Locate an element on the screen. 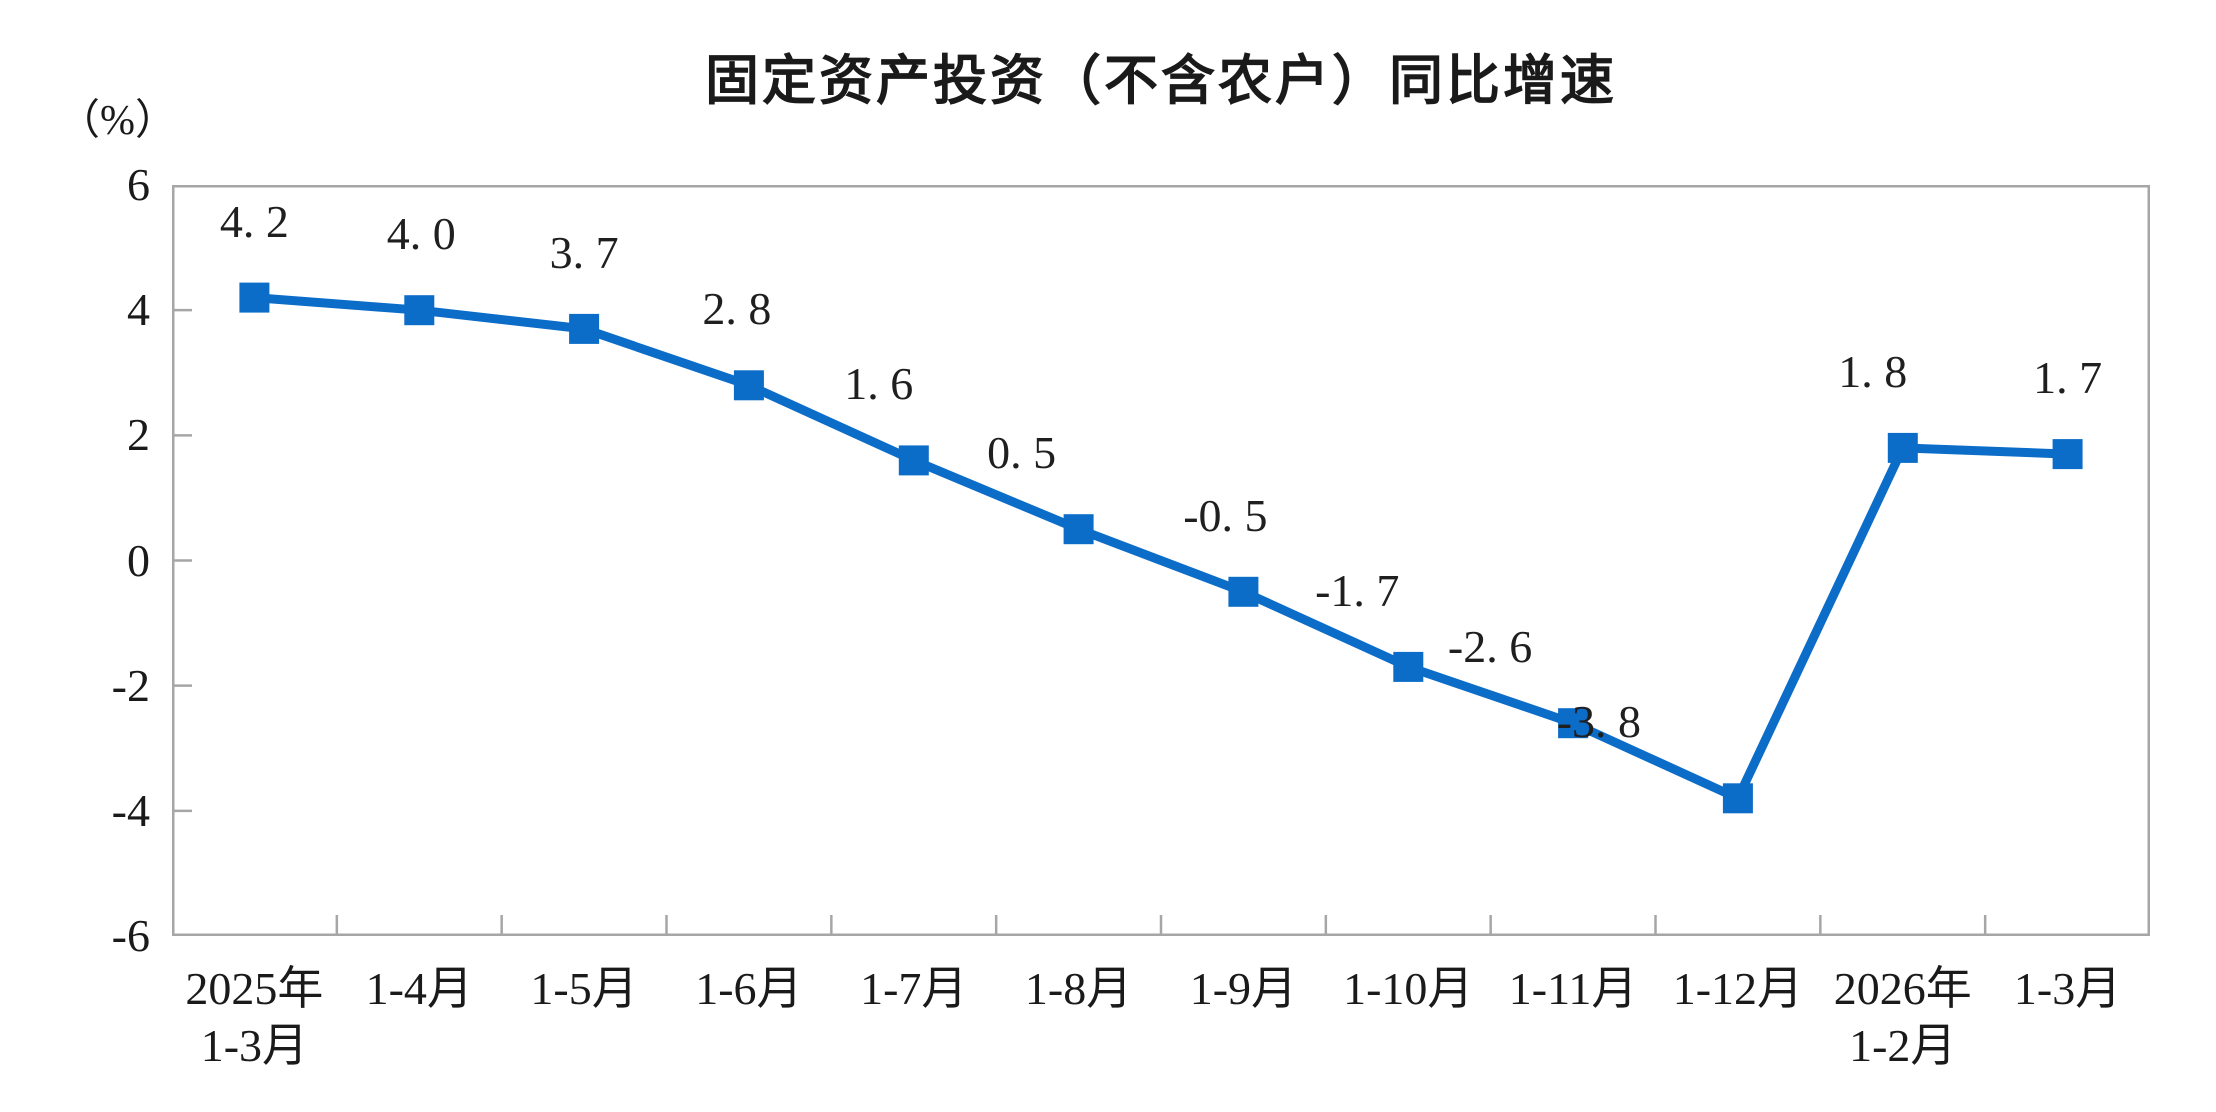 The width and height of the screenshot is (2216, 1112). y-tick-label: 2 is located at coordinates (138, 435).